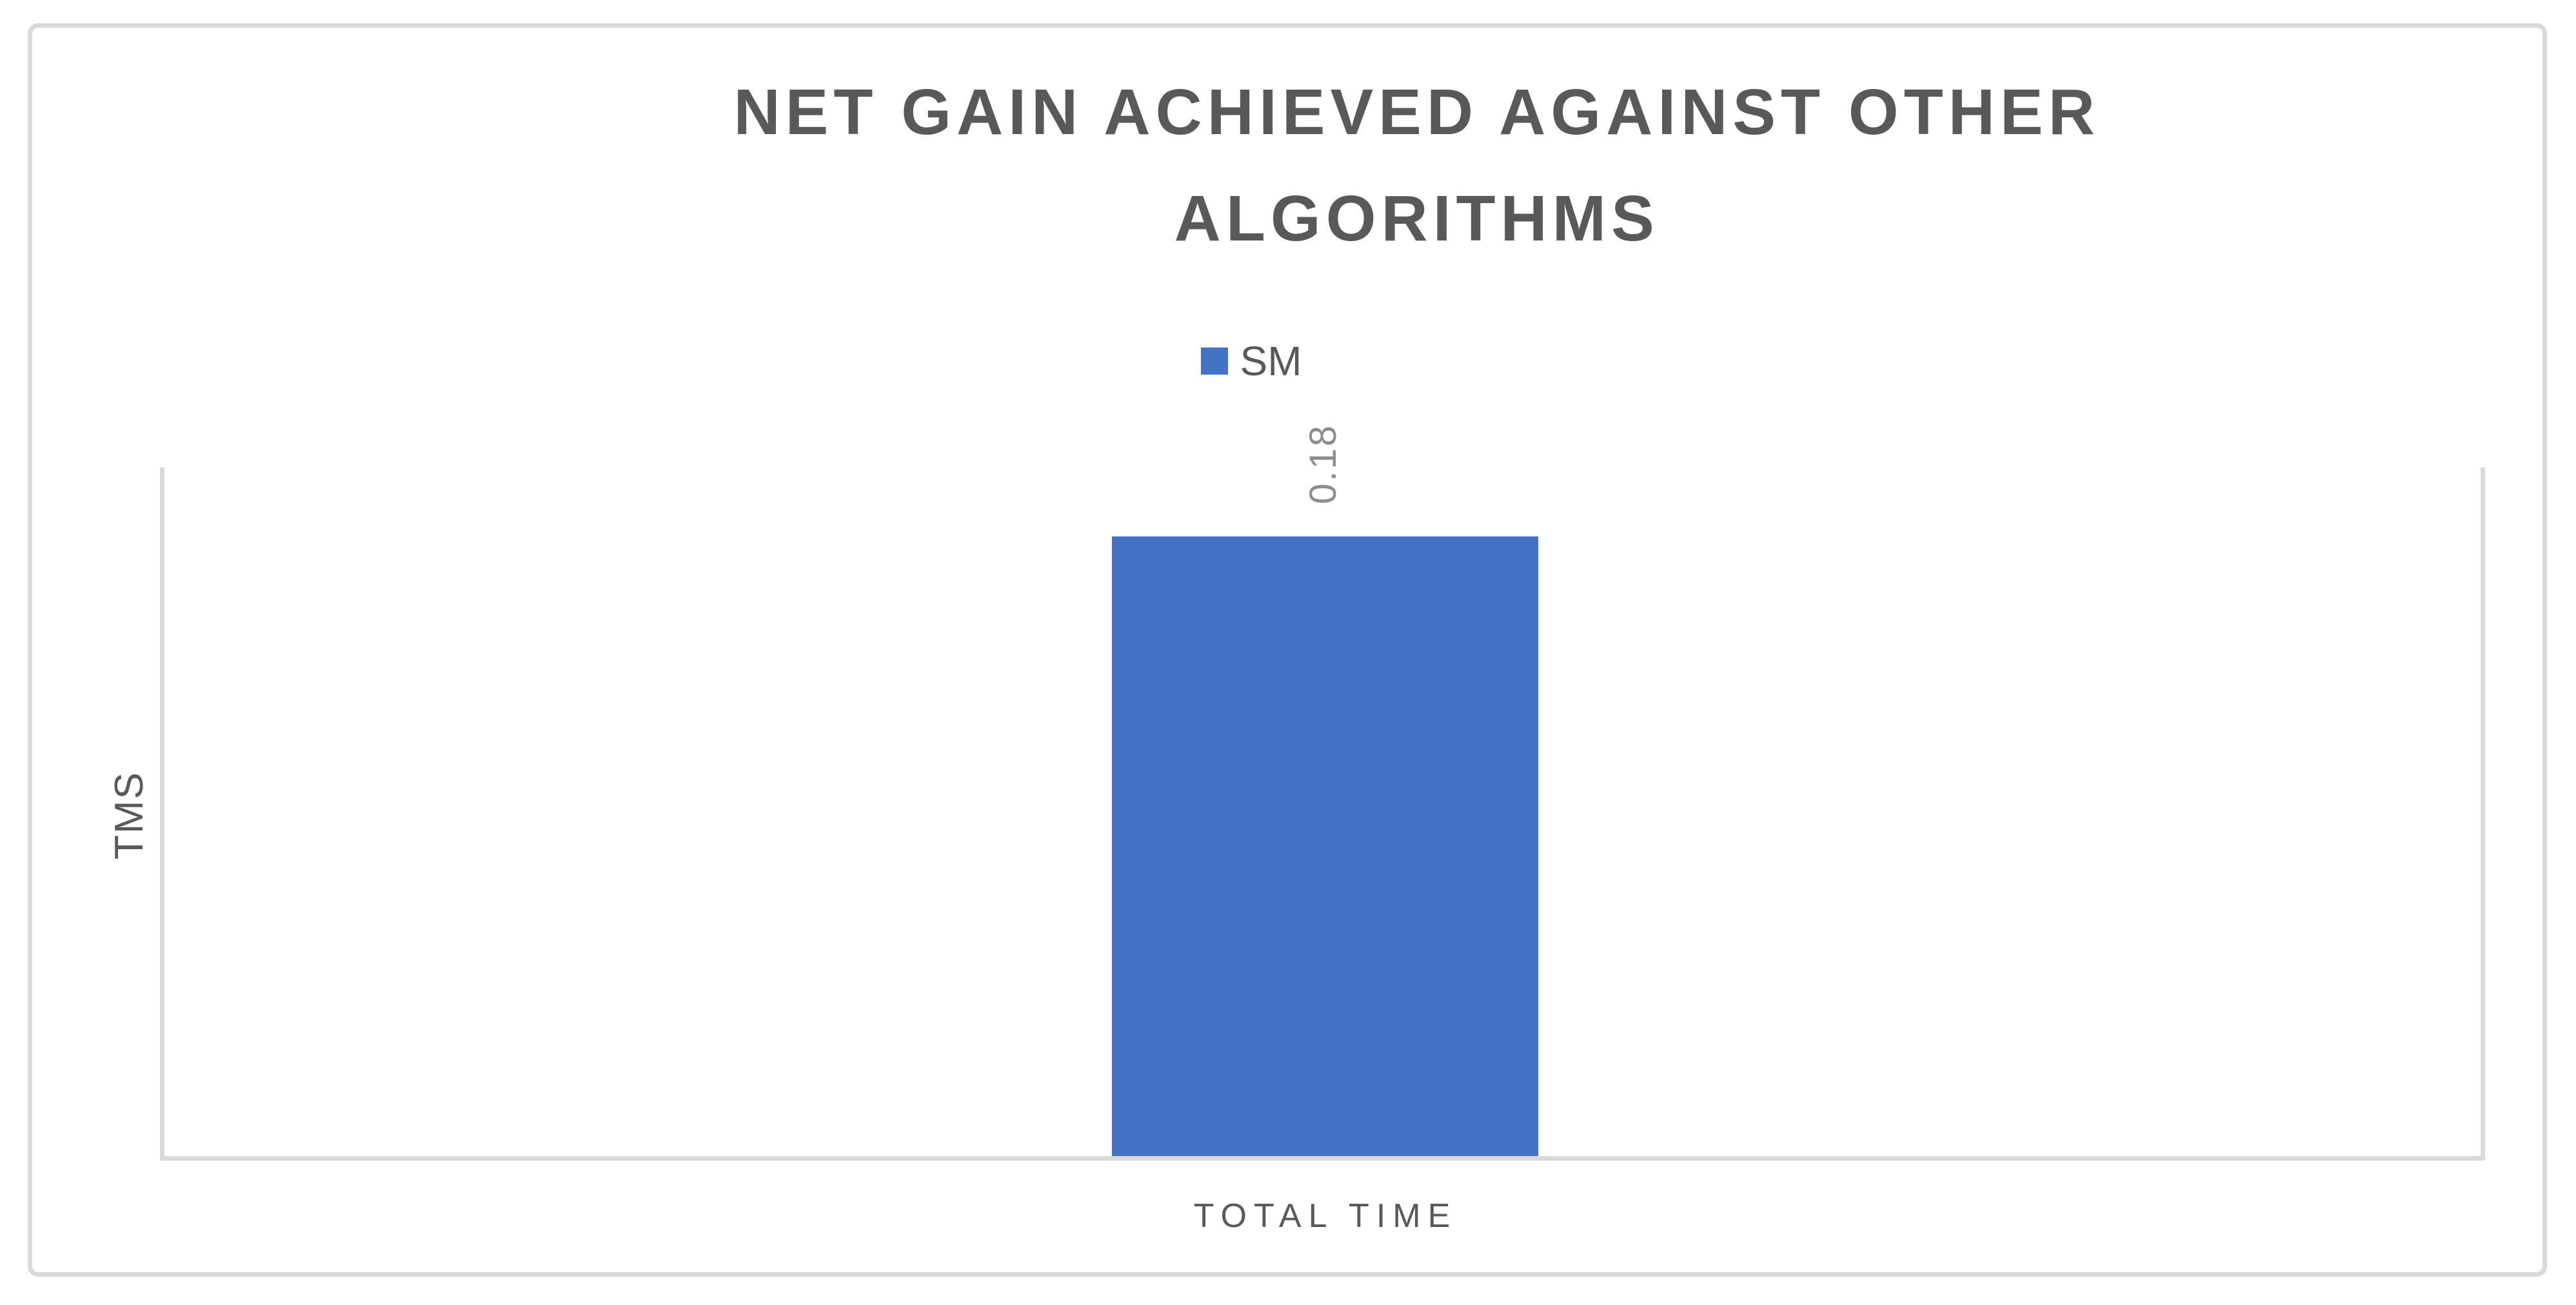 Image resolution: width=2576 pixels, height=1305 pixels. Describe the element at coordinates (1417, 218) in the screenshot. I see `chart-title-line-2: ALGORITHMS` at that location.